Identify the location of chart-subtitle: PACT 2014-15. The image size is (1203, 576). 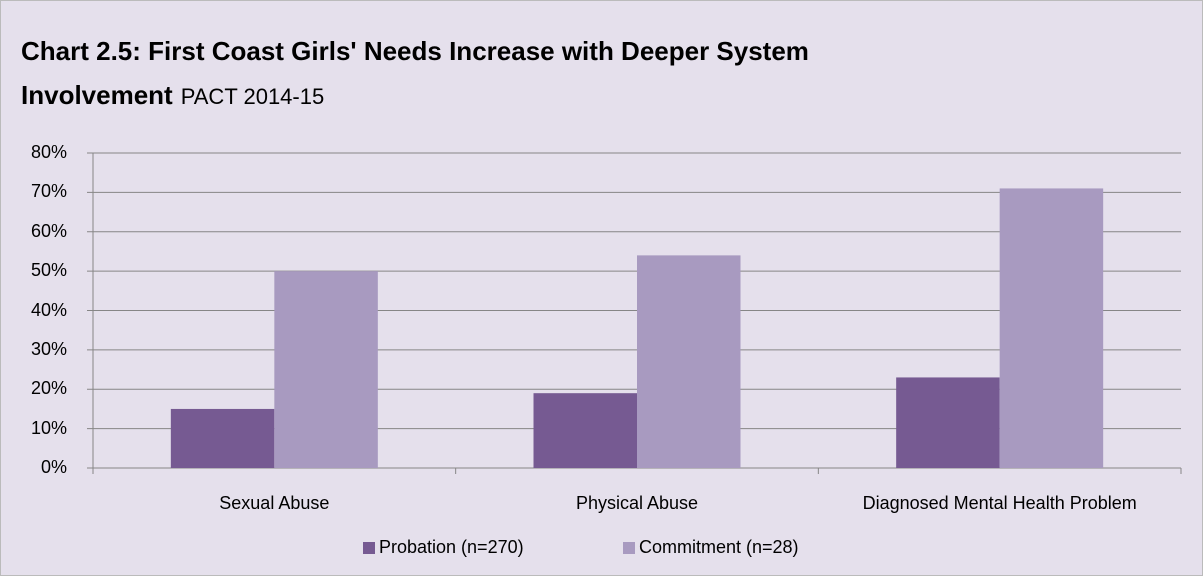
(252, 96).